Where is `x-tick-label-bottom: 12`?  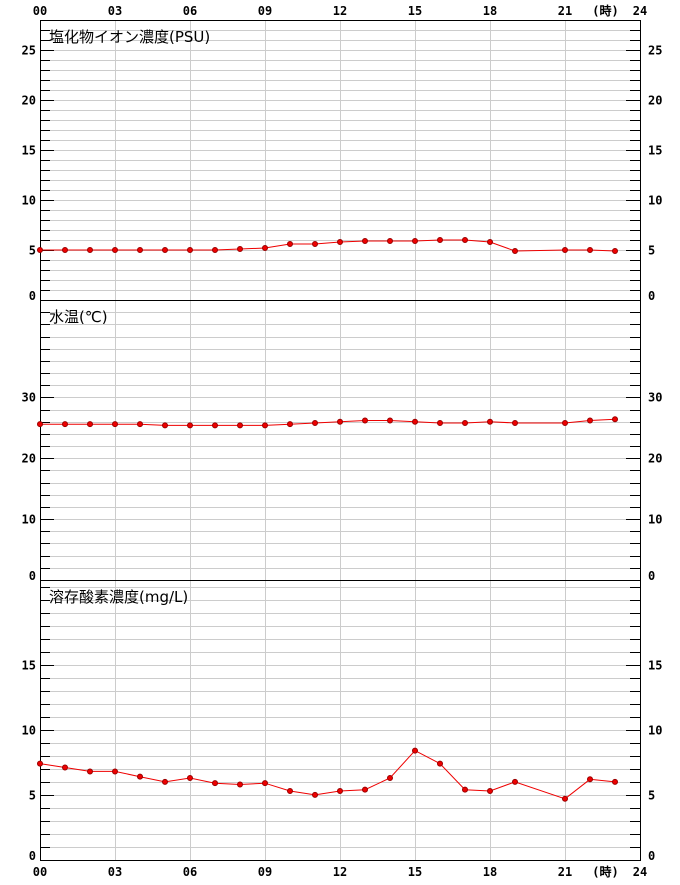
x-tick-label-bottom: 12 is located at coordinates (340, 872).